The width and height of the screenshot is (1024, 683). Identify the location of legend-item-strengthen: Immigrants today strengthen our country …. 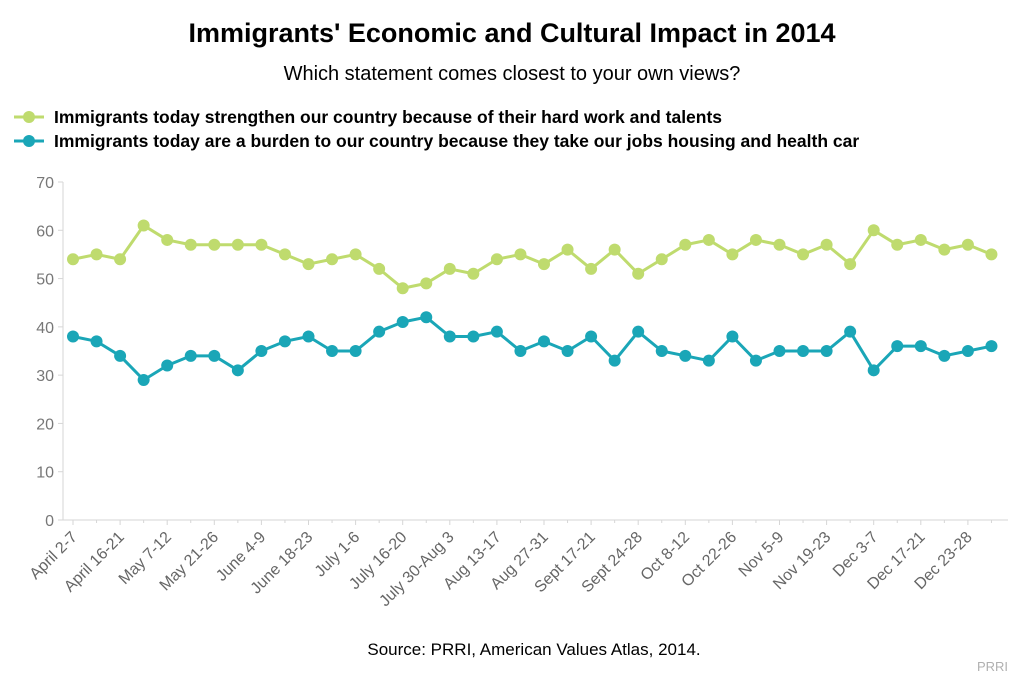
(368, 117).